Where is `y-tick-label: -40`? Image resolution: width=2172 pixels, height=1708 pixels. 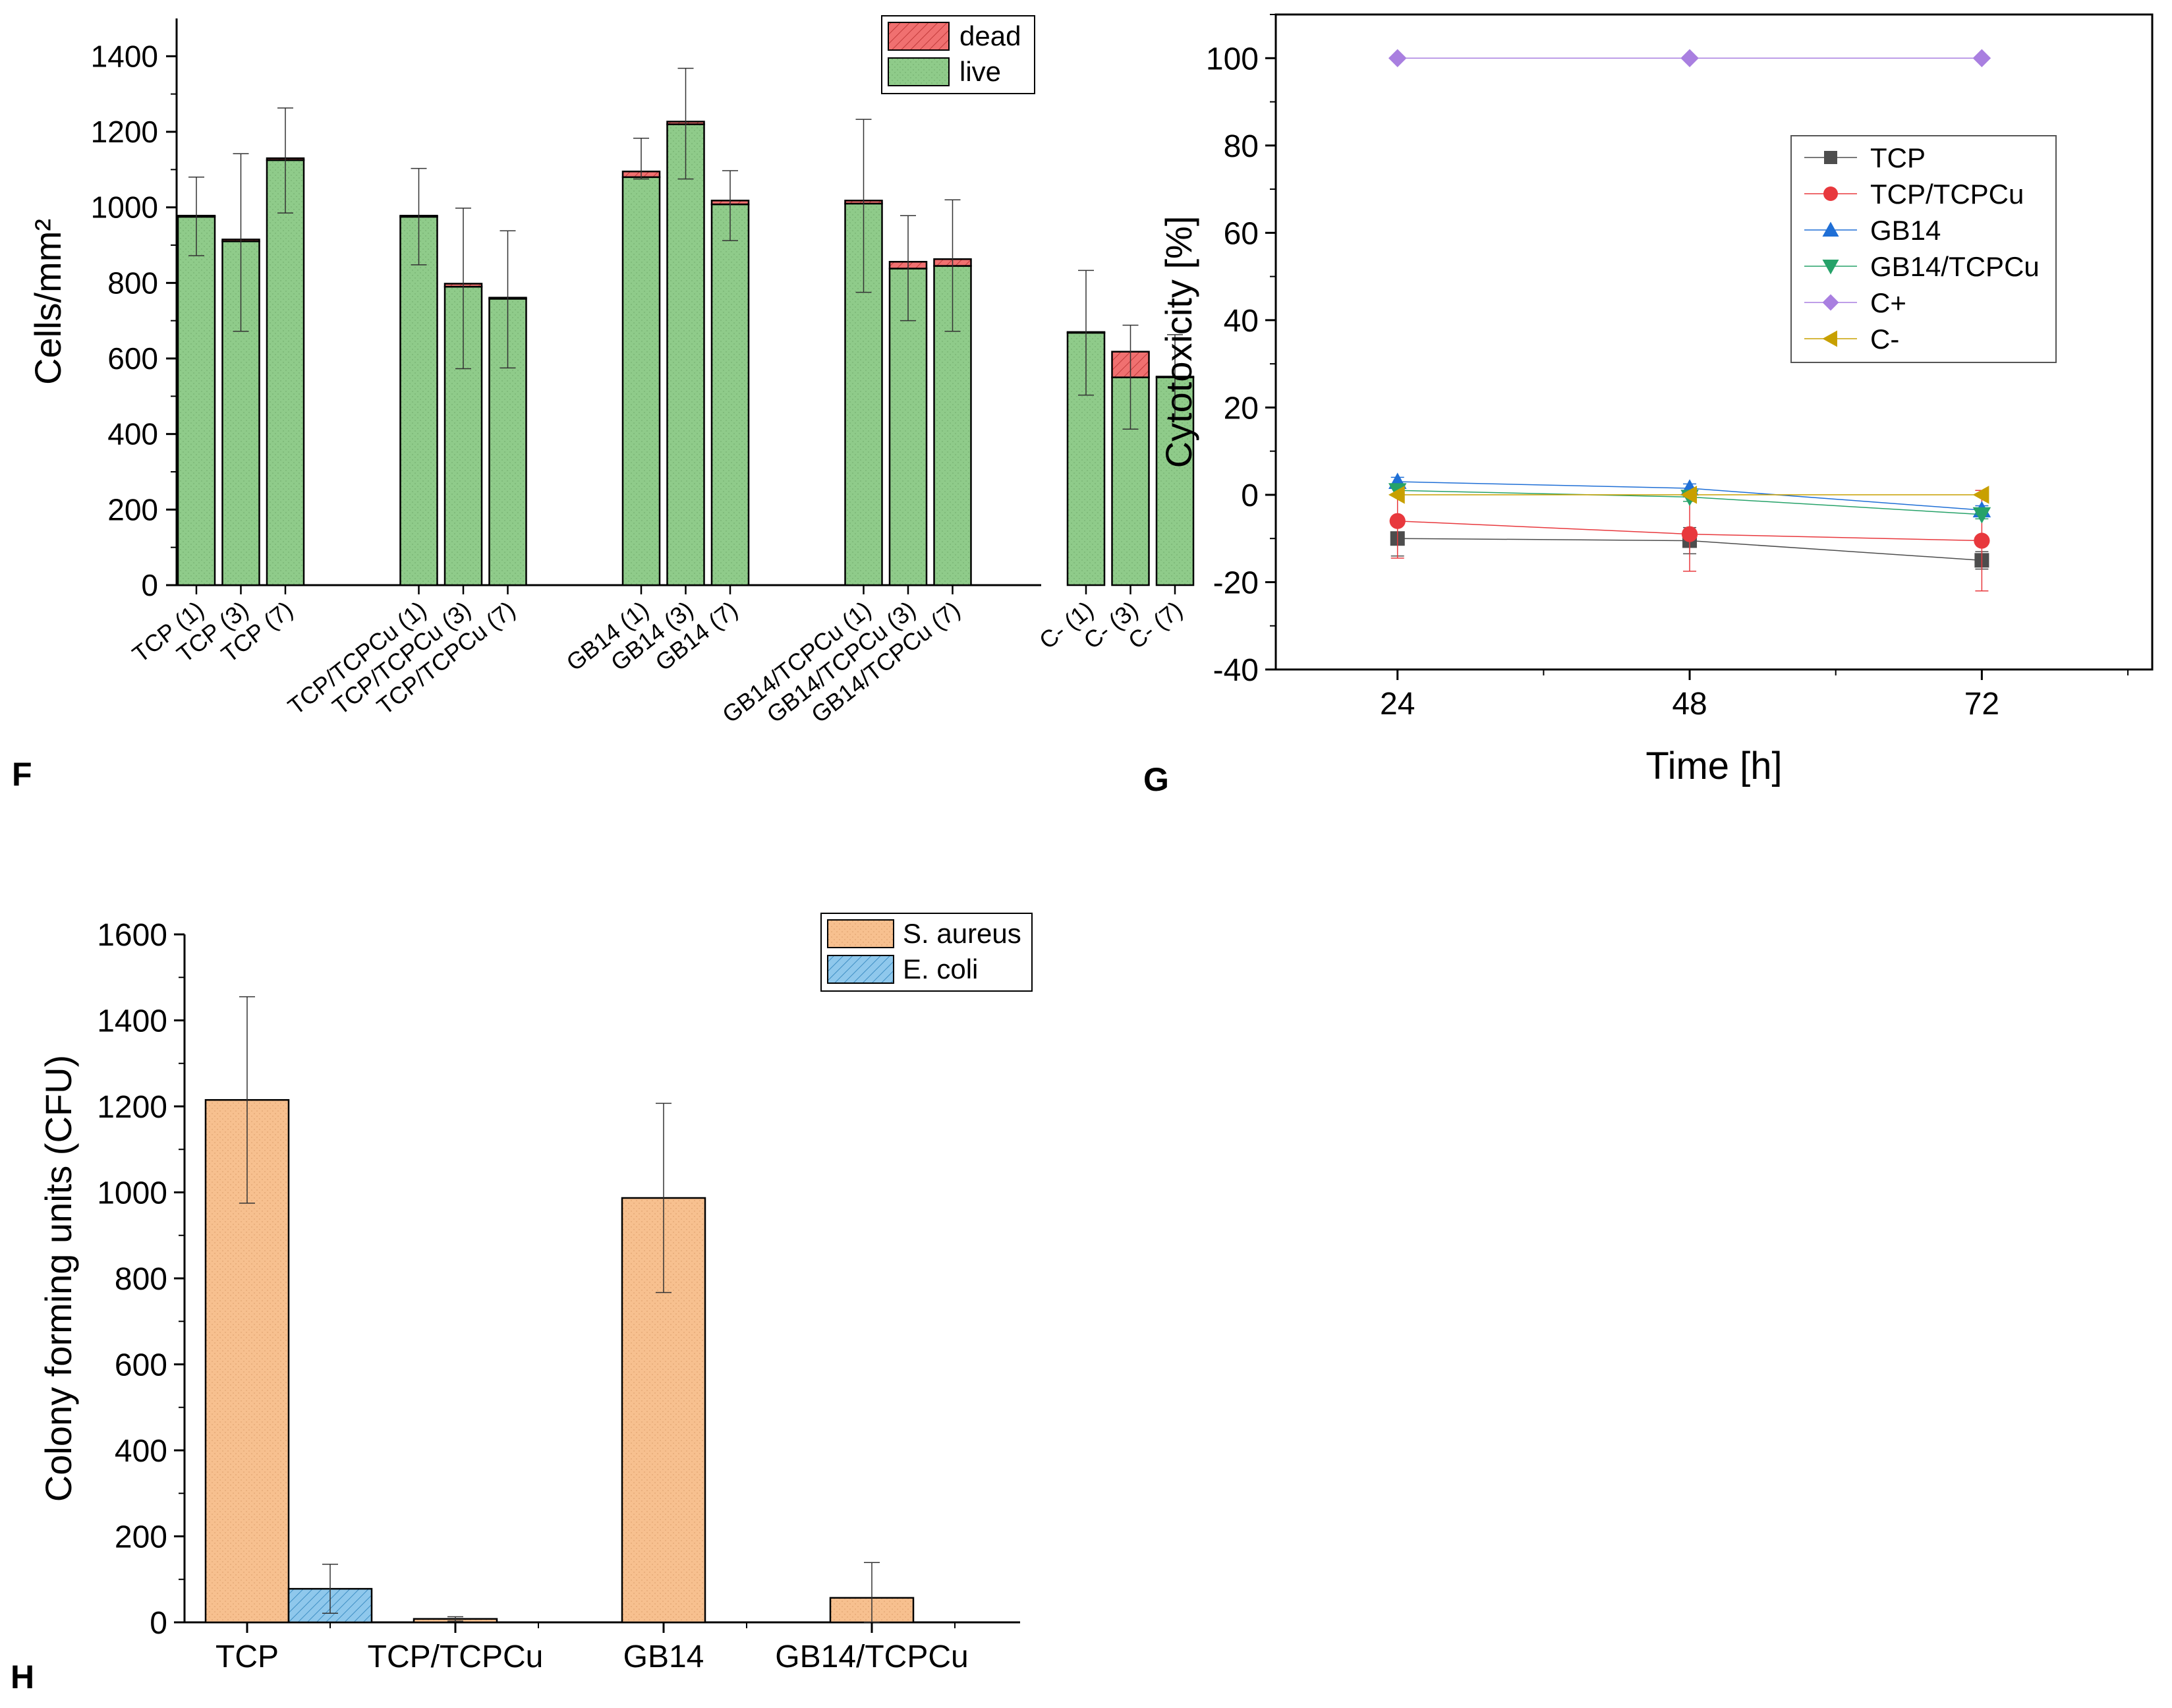 y-tick-label: -40 is located at coordinates (1236, 670).